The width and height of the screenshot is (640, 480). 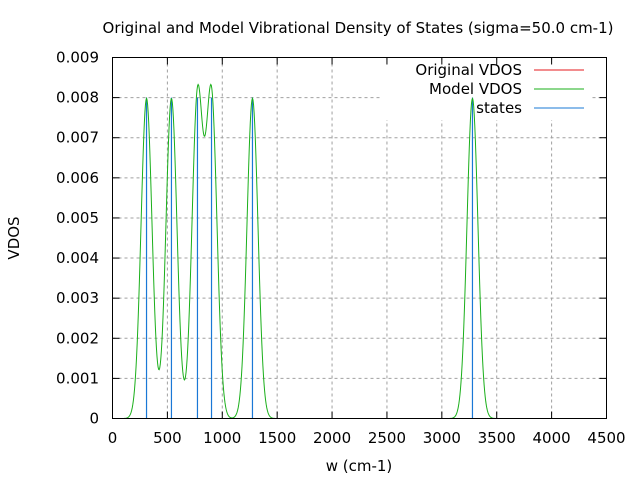 I want to click on legend-label: Model VDOS, so click(x=475, y=89).